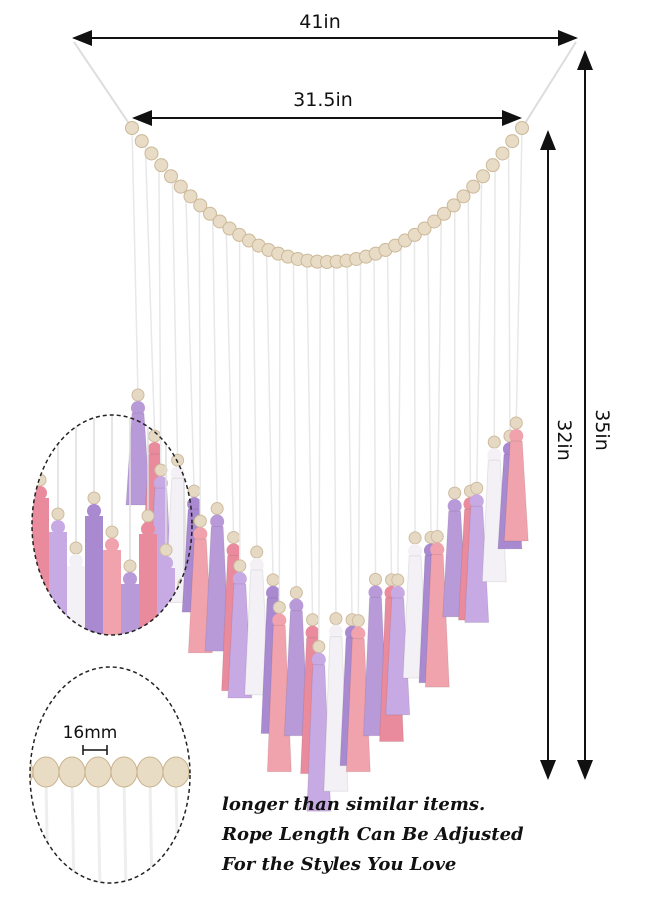 This screenshot has height=900, width=660. I want to click on detail-tassels, so click(112, 525).